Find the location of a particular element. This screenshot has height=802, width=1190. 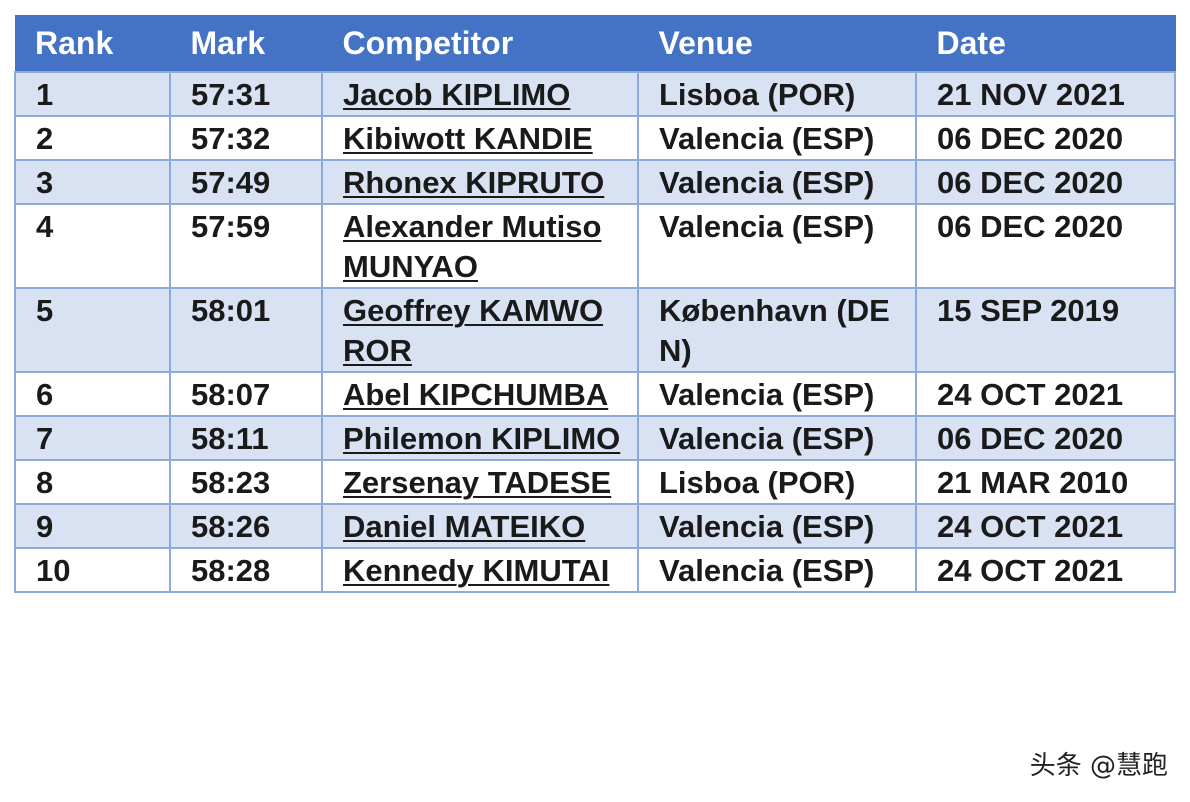

cell-mark: 58:07 is located at coordinates (246, 394).